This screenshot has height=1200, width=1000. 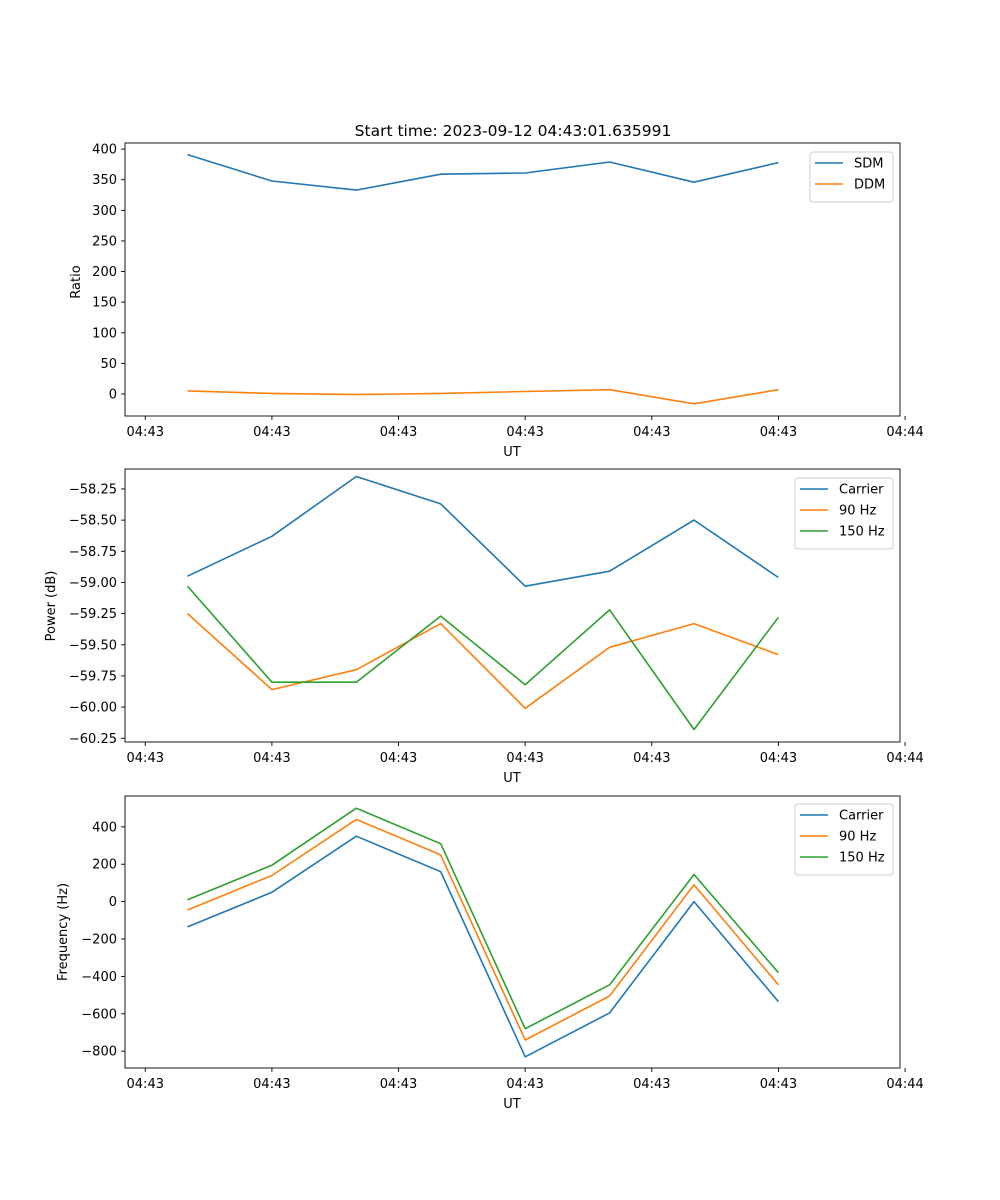 What do you see at coordinates (93, 552) in the screenshot?
I see `y-tick-label: −58.75` at bounding box center [93, 552].